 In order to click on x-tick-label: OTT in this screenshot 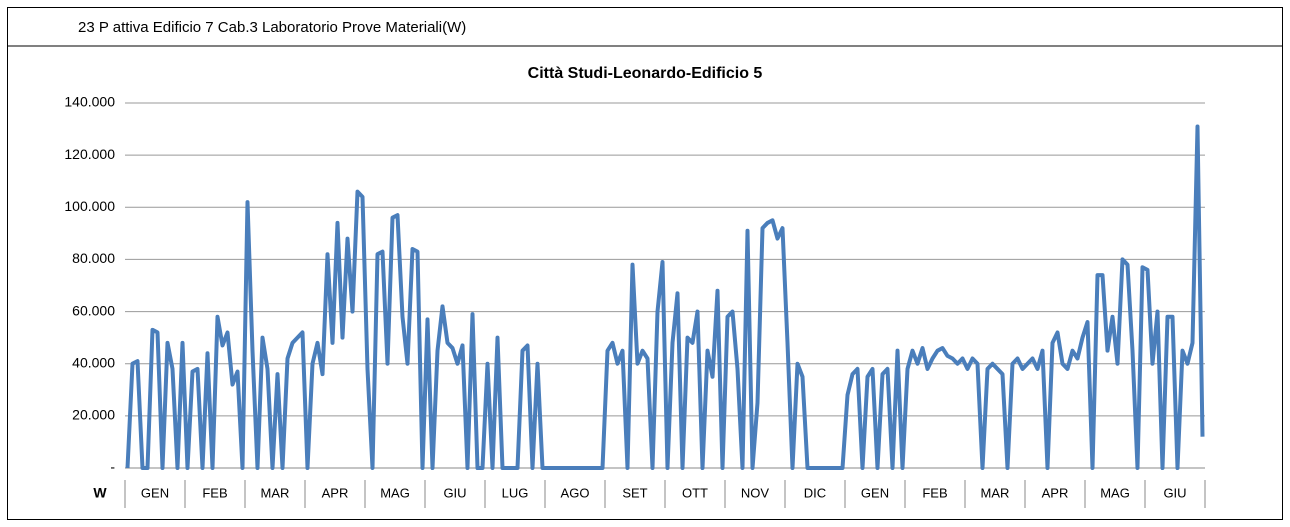, I will do `click(695, 492)`.